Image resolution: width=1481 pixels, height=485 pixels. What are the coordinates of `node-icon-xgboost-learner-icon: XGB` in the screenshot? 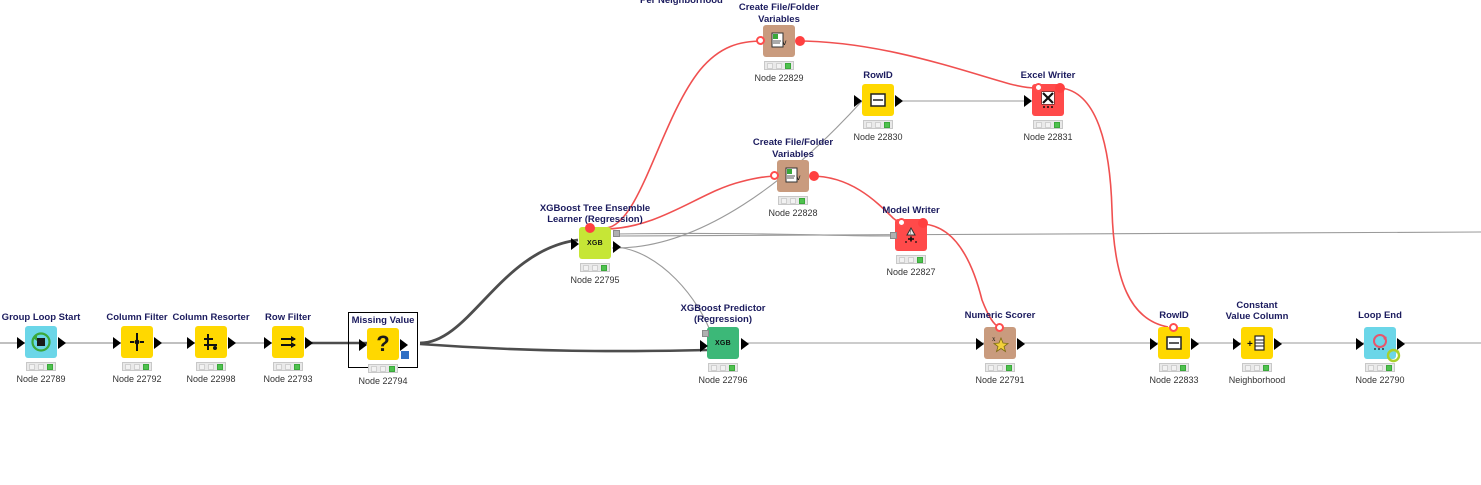 It's located at (595, 243).